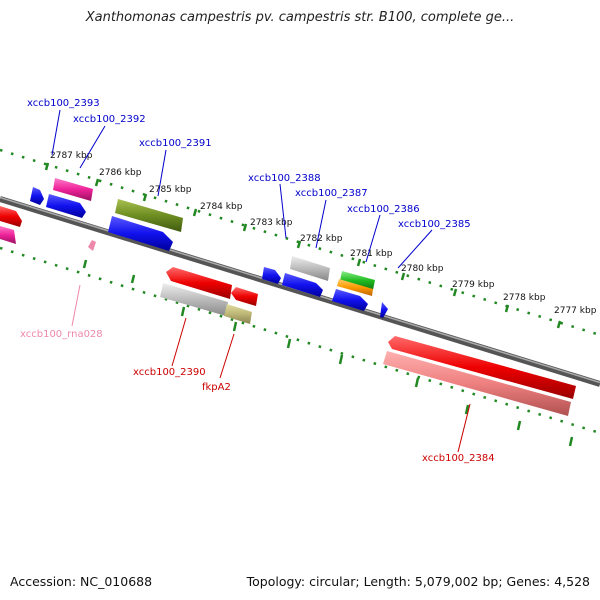 The width and height of the screenshot is (600, 600). Describe the element at coordinates (383, 209) in the screenshot. I see `gene-label-2386: xccb100_2386` at that location.